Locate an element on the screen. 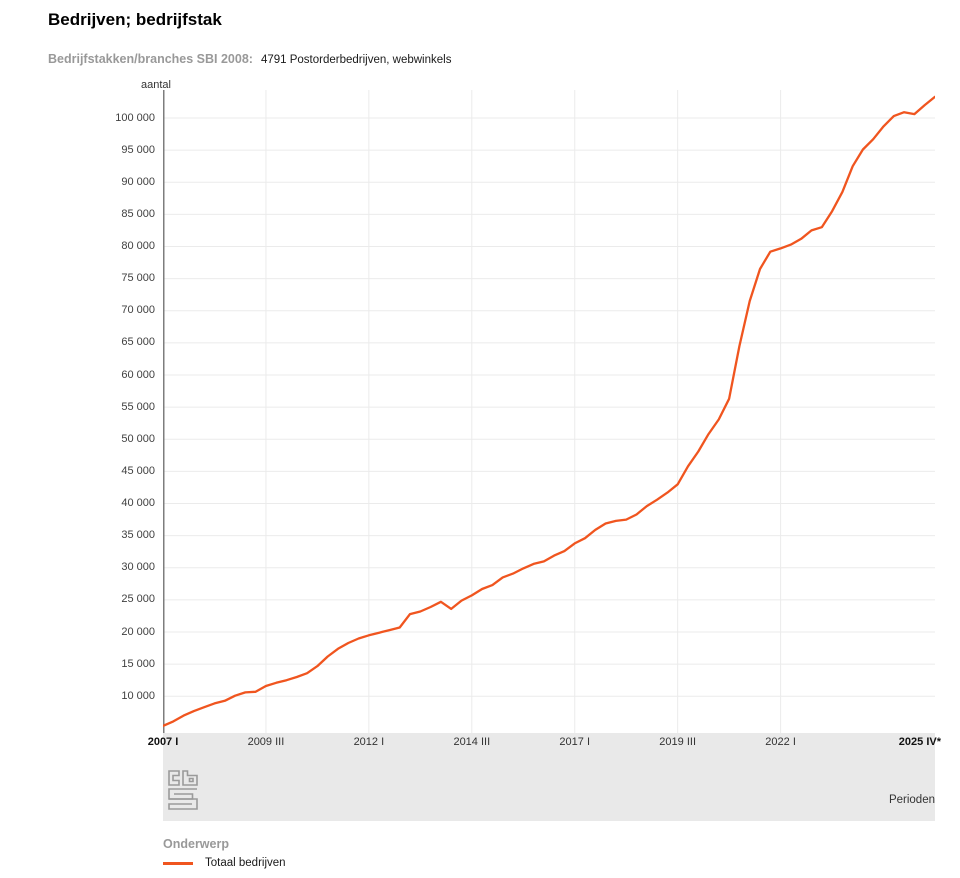 Image resolution: width=960 pixels, height=878 pixels. y-tick-label: 10 000 is located at coordinates (138, 695).